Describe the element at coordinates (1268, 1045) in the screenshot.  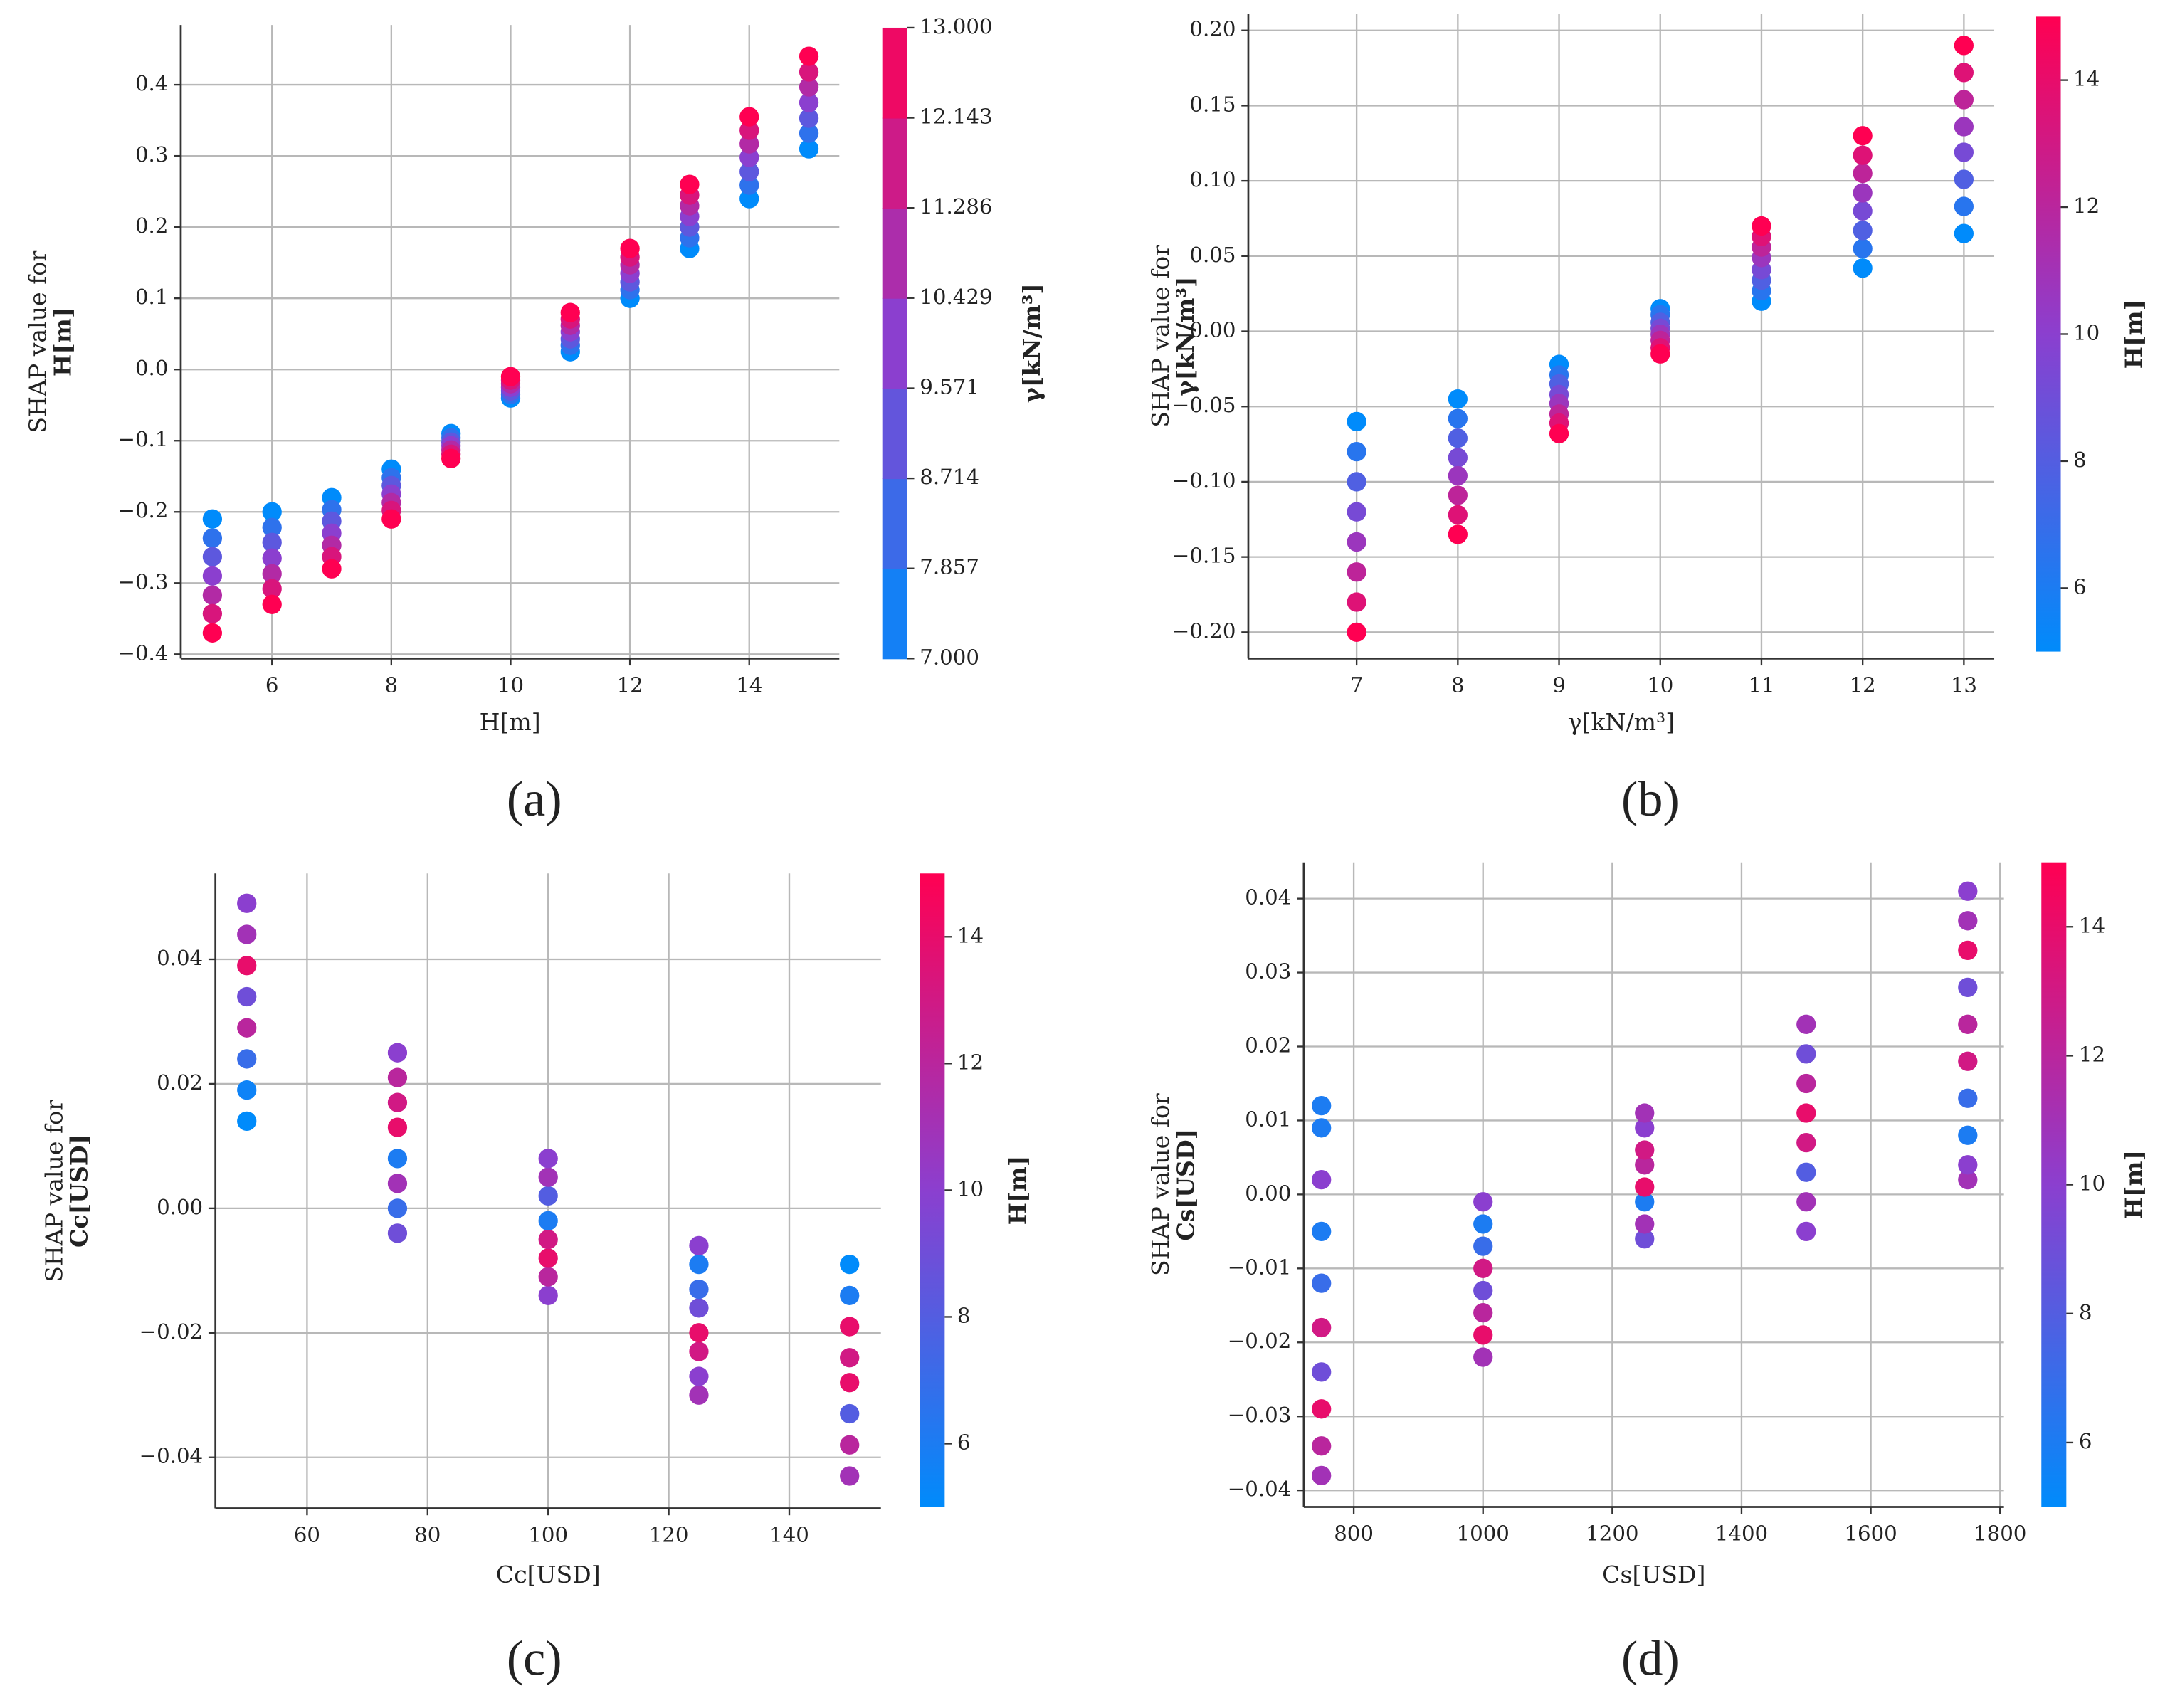
I see `y-tick-label: 0.02` at that location.